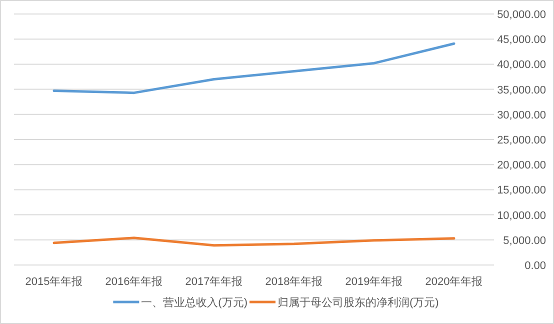  I want to click on y-tick-label: 25,000.00, so click(521, 140).